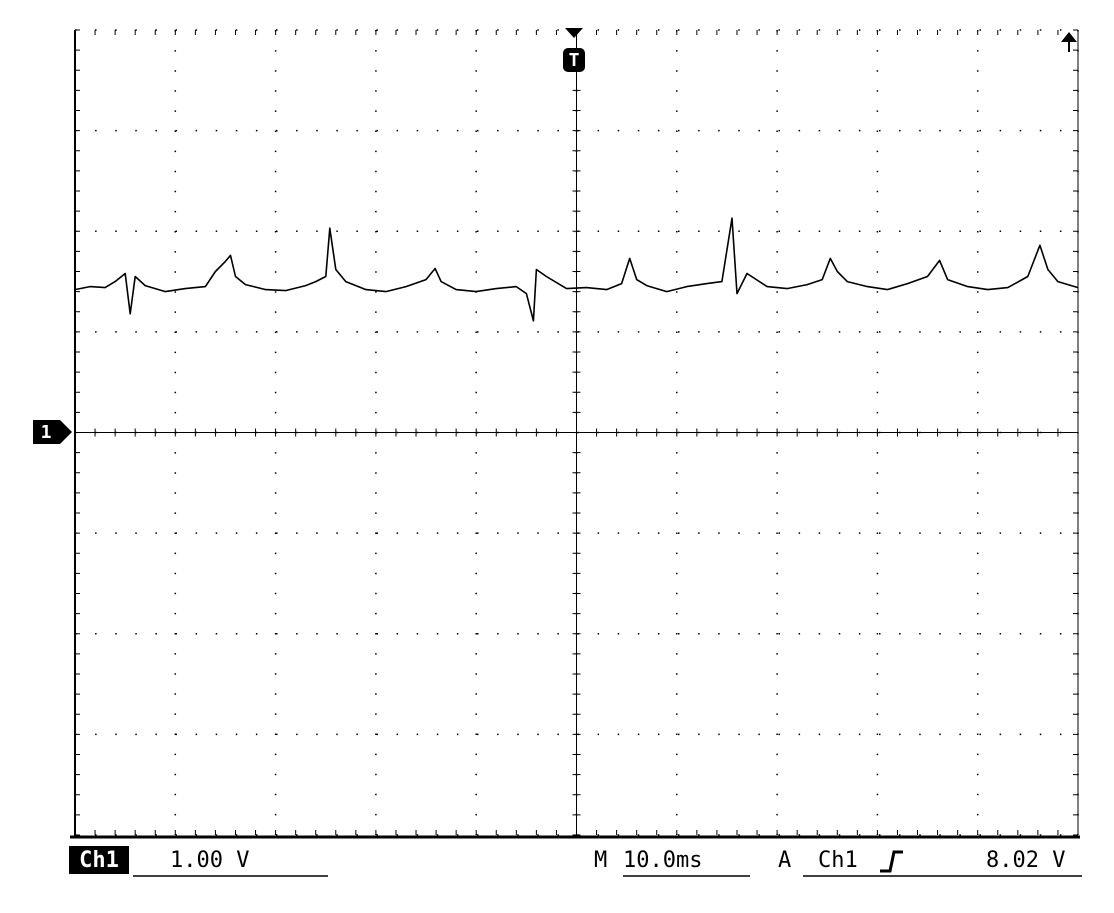  Describe the element at coordinates (576, 269) in the screenshot. I see `waveform` at that location.